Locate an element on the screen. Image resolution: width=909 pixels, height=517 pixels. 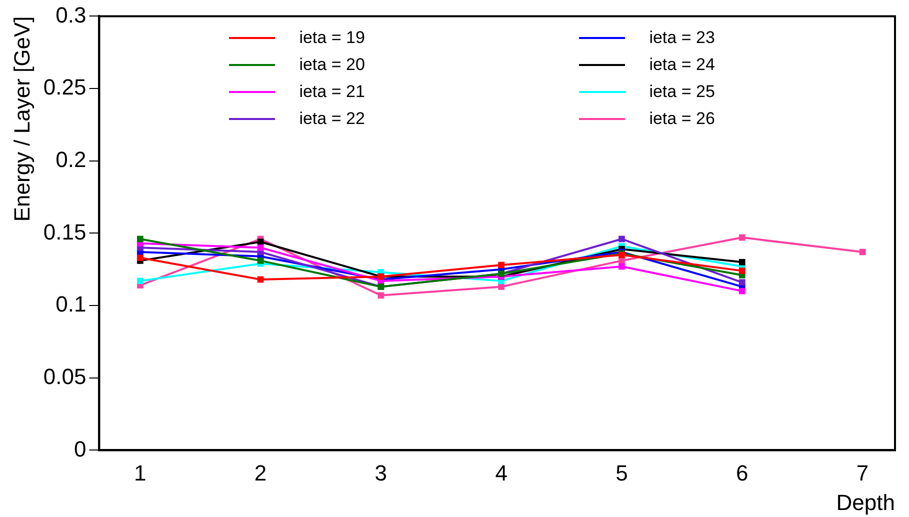
y-tick-label: 0 is located at coordinates (80, 449).